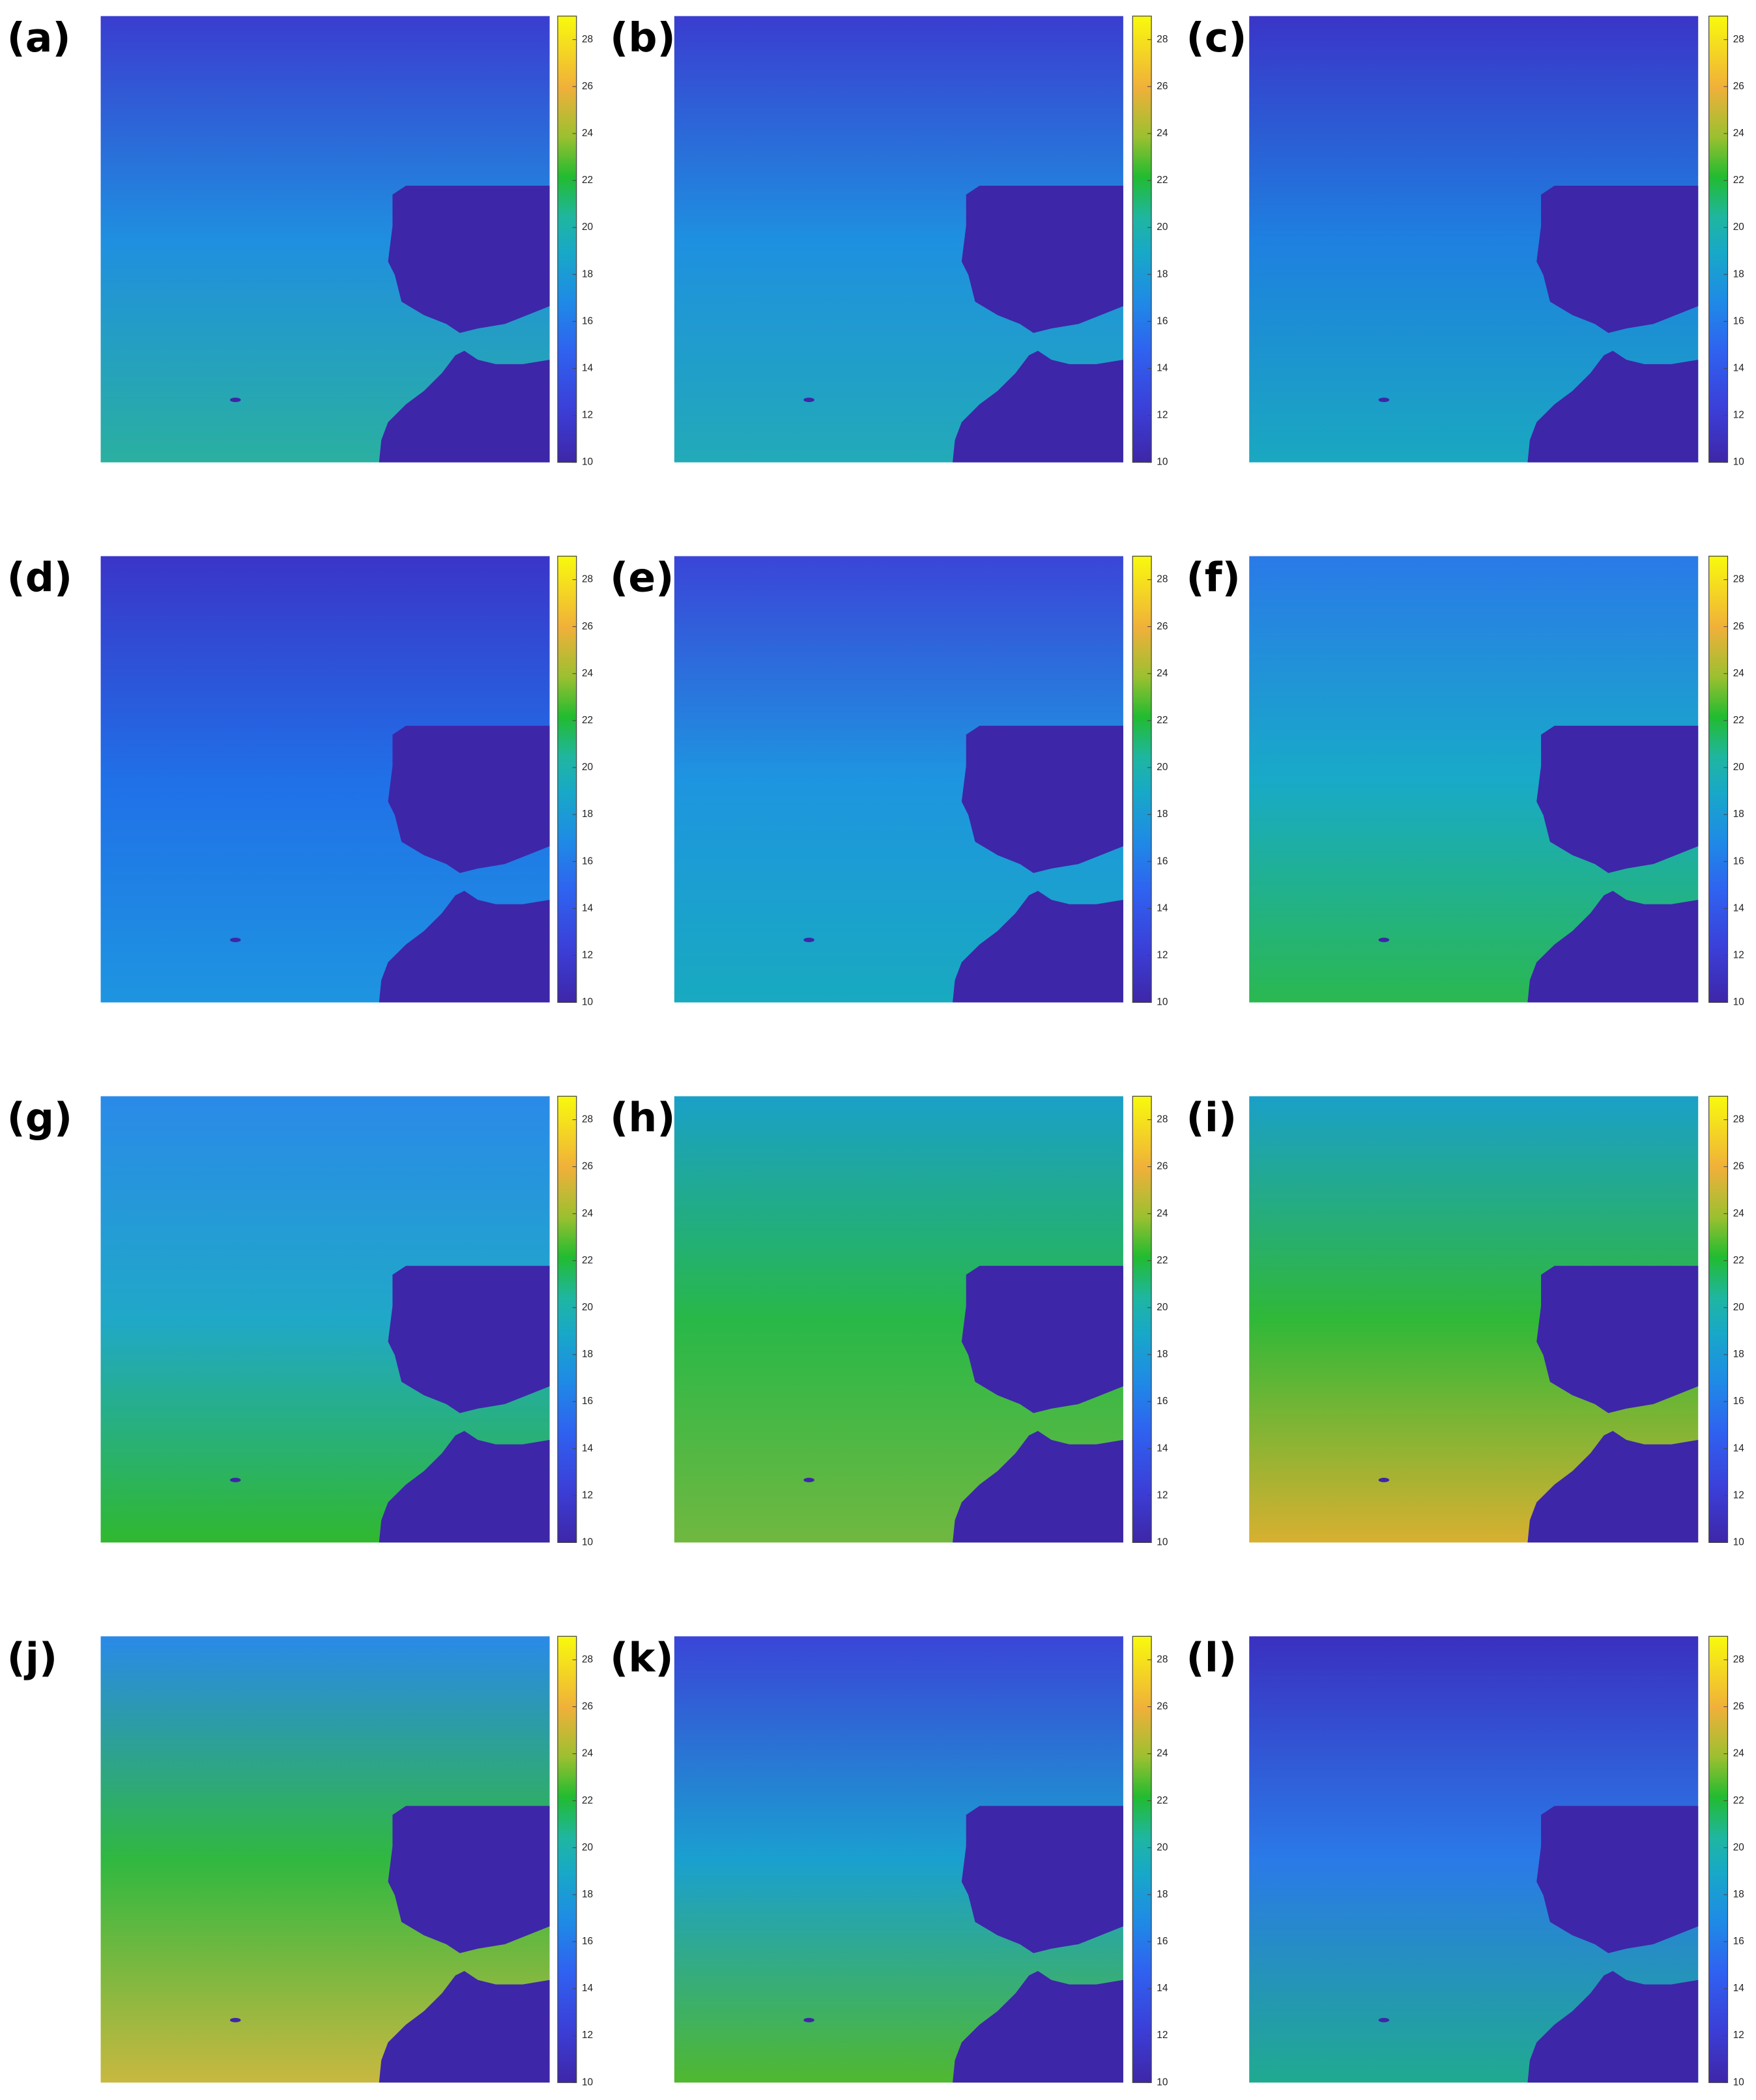  I want to click on panel-label: (f), so click(1214, 577).